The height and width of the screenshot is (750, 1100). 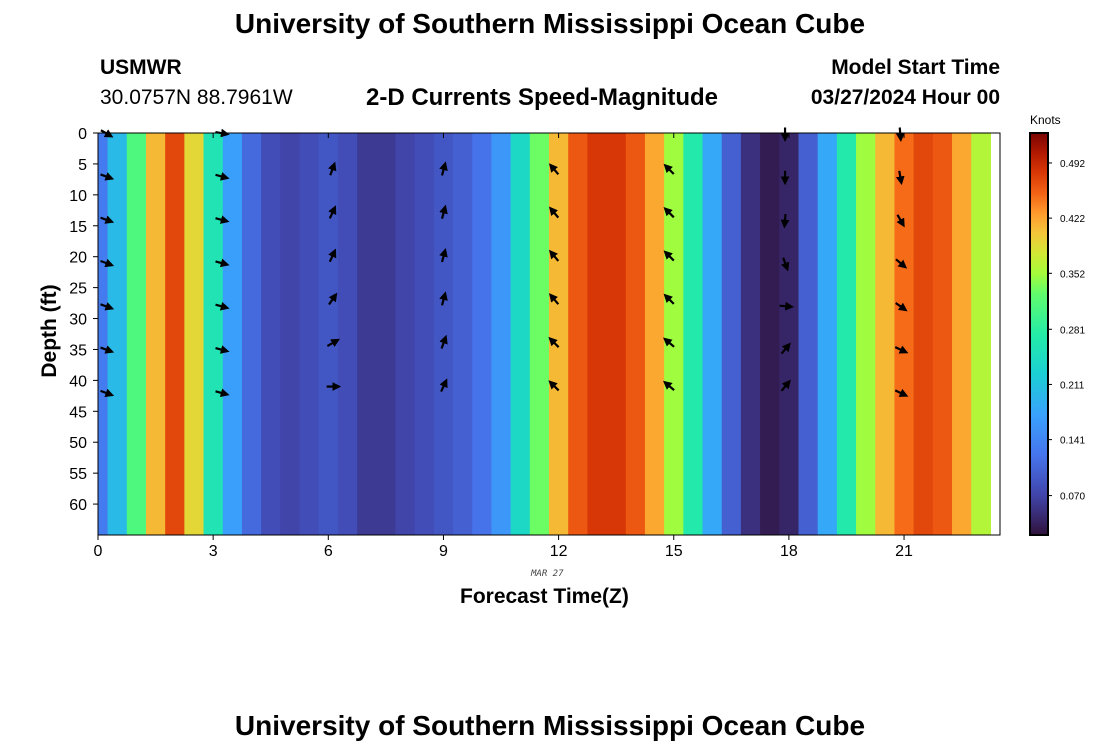 What do you see at coordinates (78, 443) in the screenshot?
I see `y-tick-label: 50` at bounding box center [78, 443].